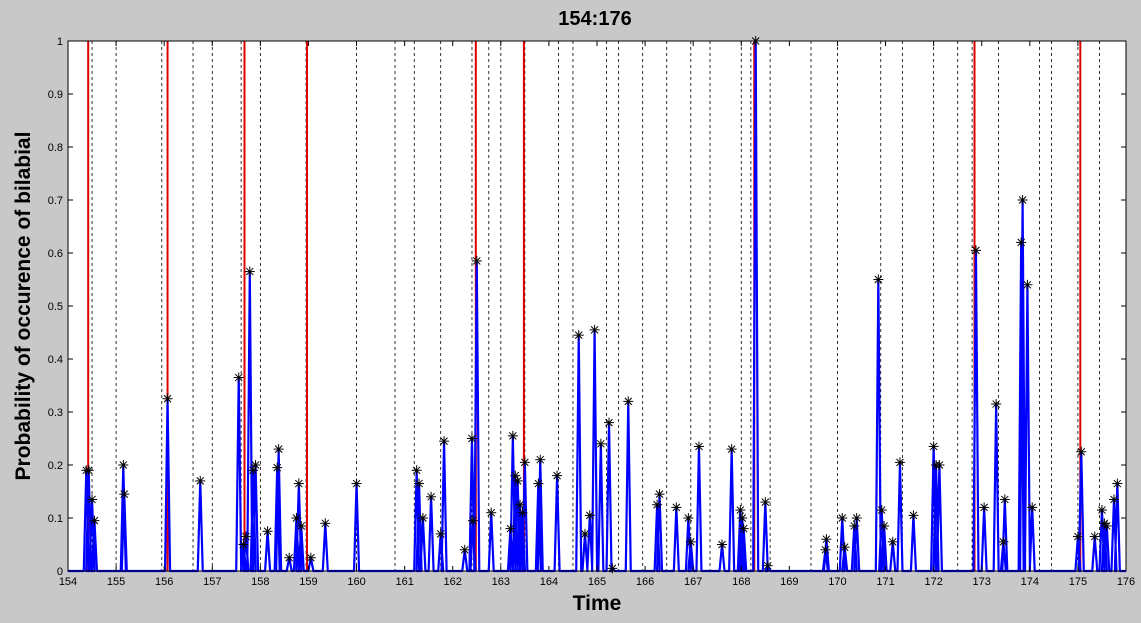 This screenshot has height=623, width=1141. I want to click on y-tick-label: 0.7, so click(55, 201).